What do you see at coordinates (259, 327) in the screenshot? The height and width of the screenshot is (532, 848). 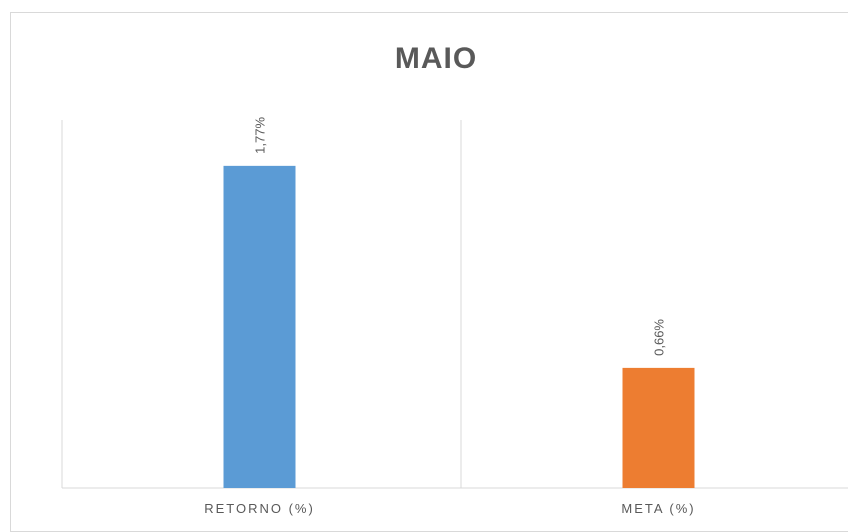 I see `bar-retorno` at bounding box center [259, 327].